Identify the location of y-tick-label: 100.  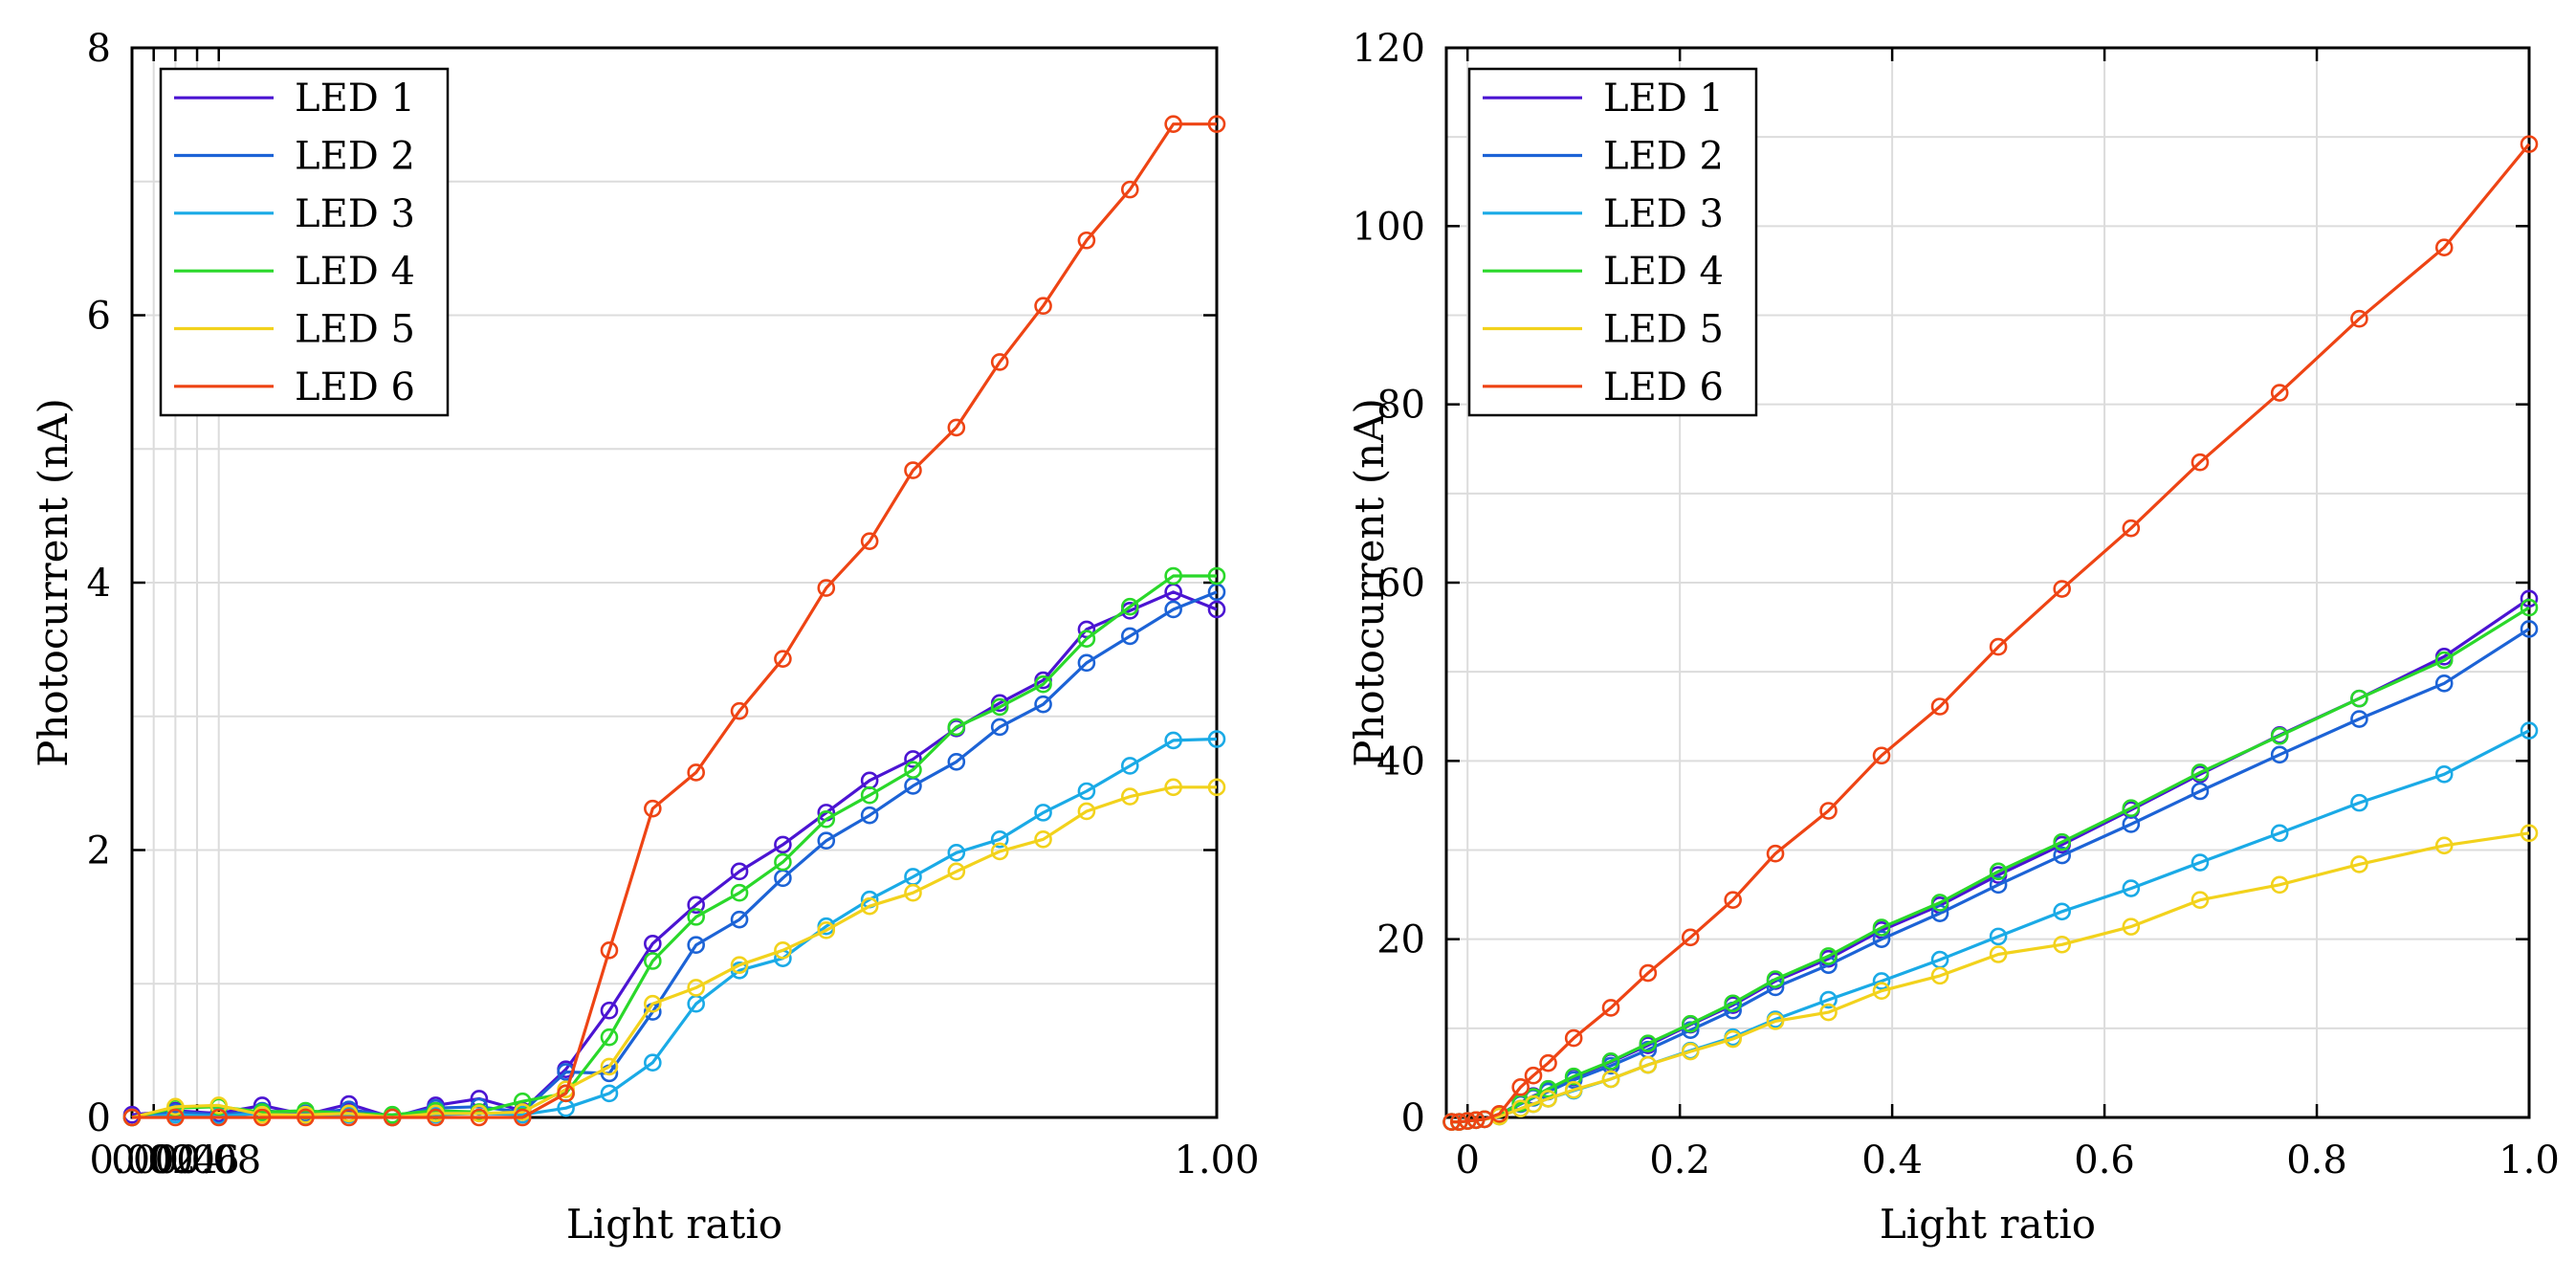
(1389, 227).